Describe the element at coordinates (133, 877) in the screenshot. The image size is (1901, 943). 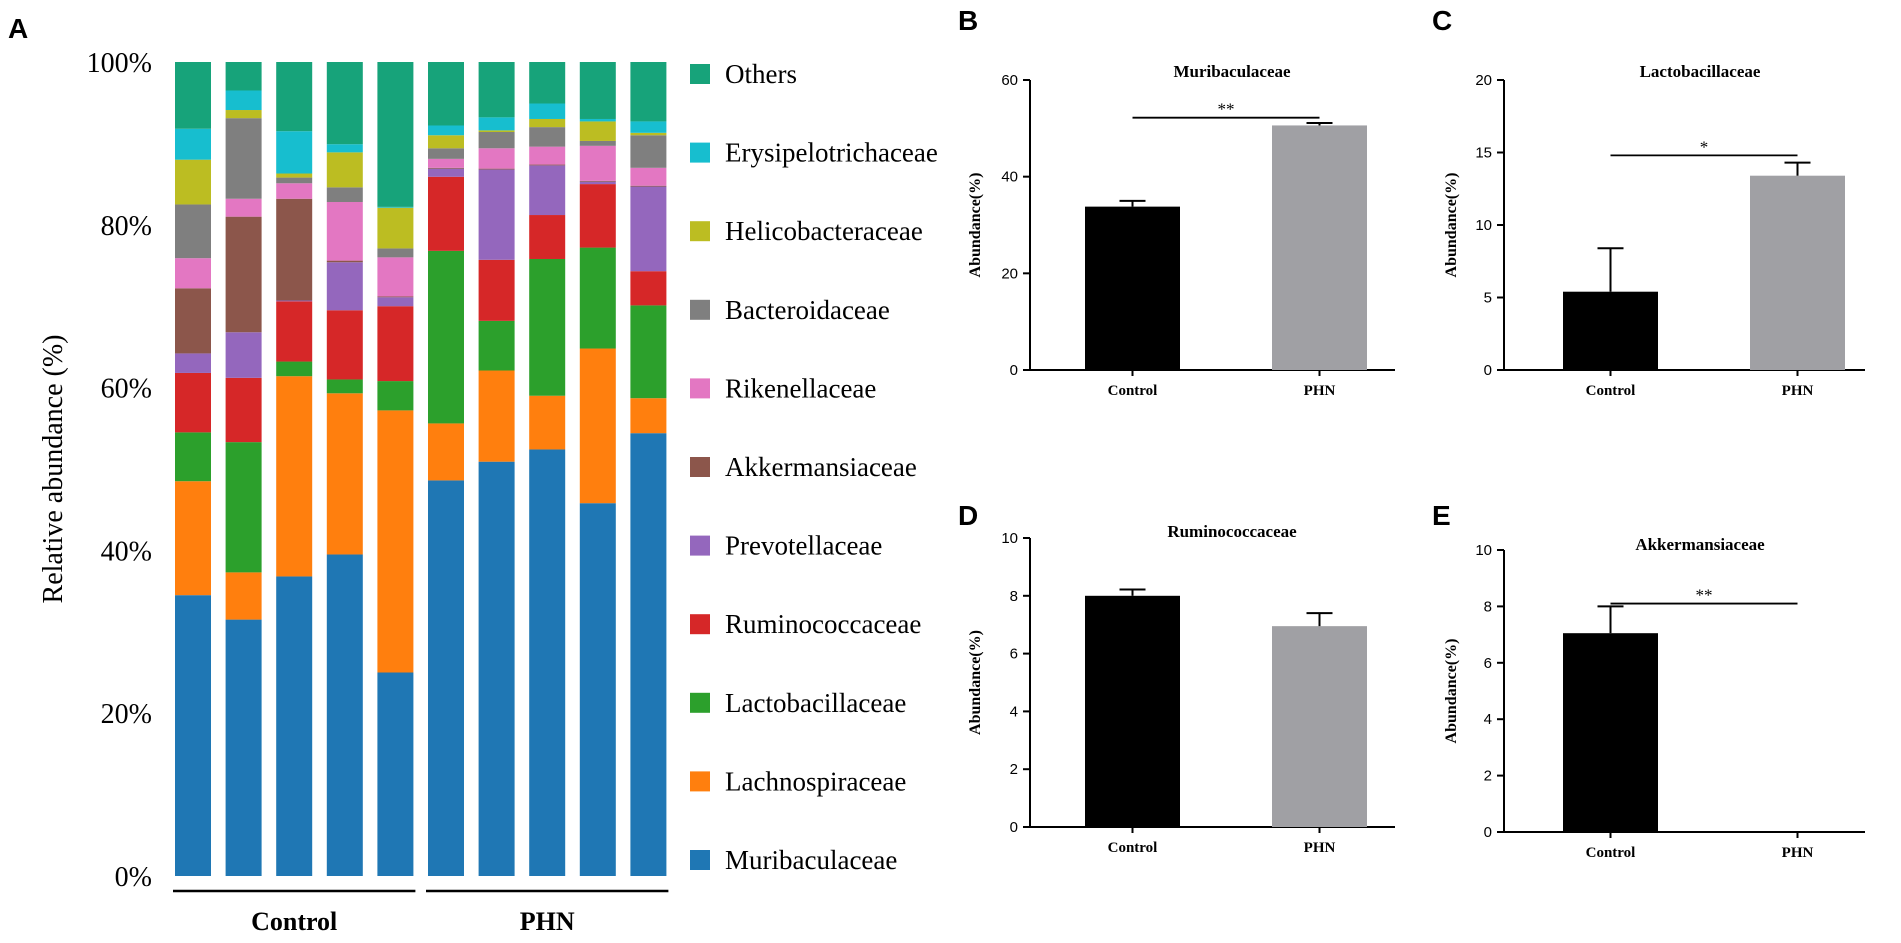
I see `y-tick-label: 0%` at that location.